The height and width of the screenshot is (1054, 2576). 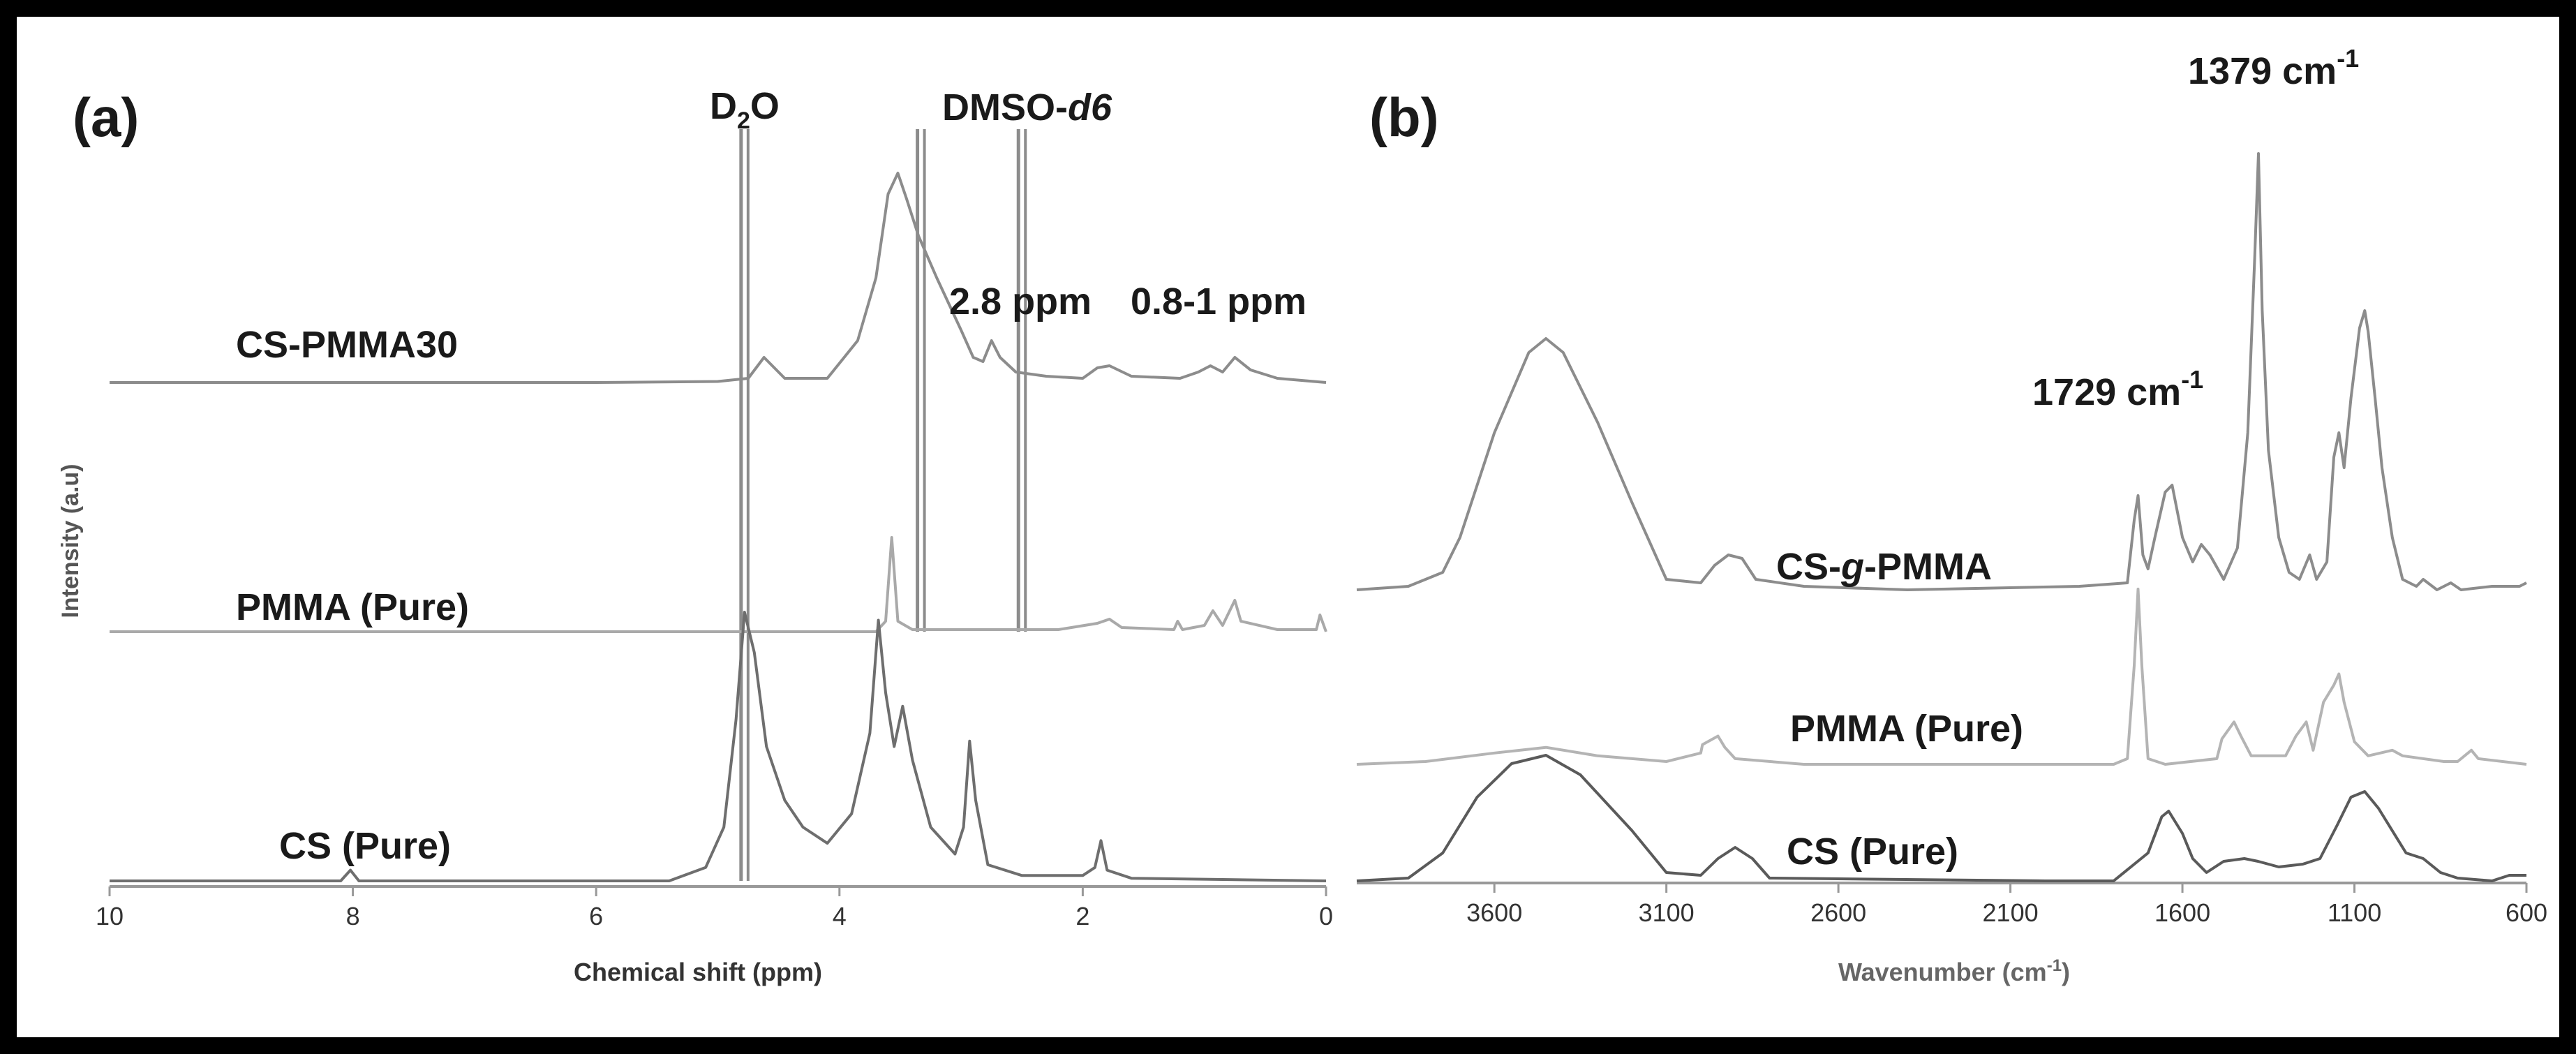 I want to click on peak-1729-annotation: 1729 cm-1, so click(x=2117, y=389).